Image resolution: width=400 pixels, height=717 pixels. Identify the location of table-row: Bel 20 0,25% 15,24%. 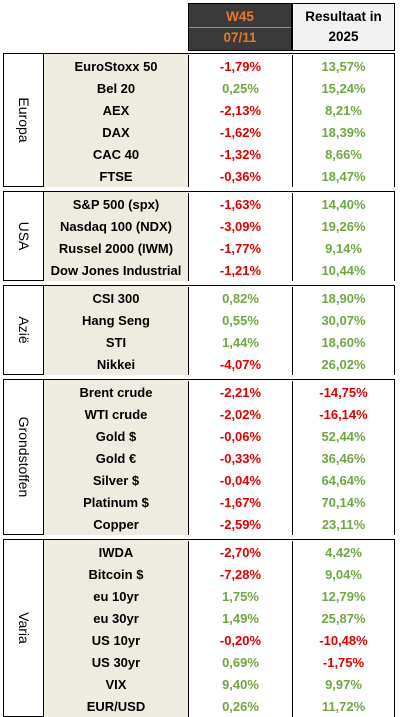
(219, 88).